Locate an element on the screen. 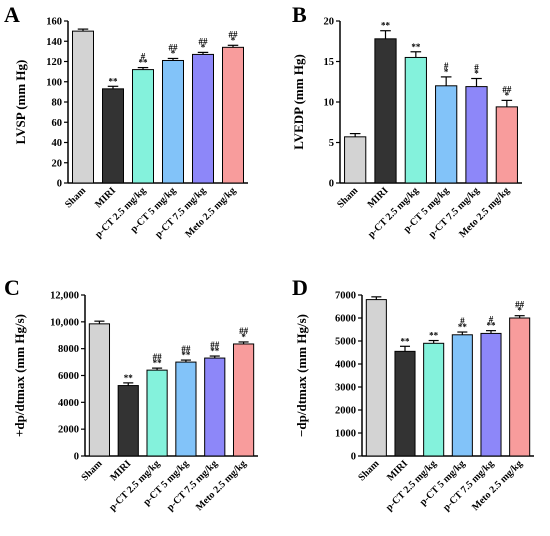 This screenshot has width=550, height=536. y-tick-label: 80 is located at coordinates (57, 103).